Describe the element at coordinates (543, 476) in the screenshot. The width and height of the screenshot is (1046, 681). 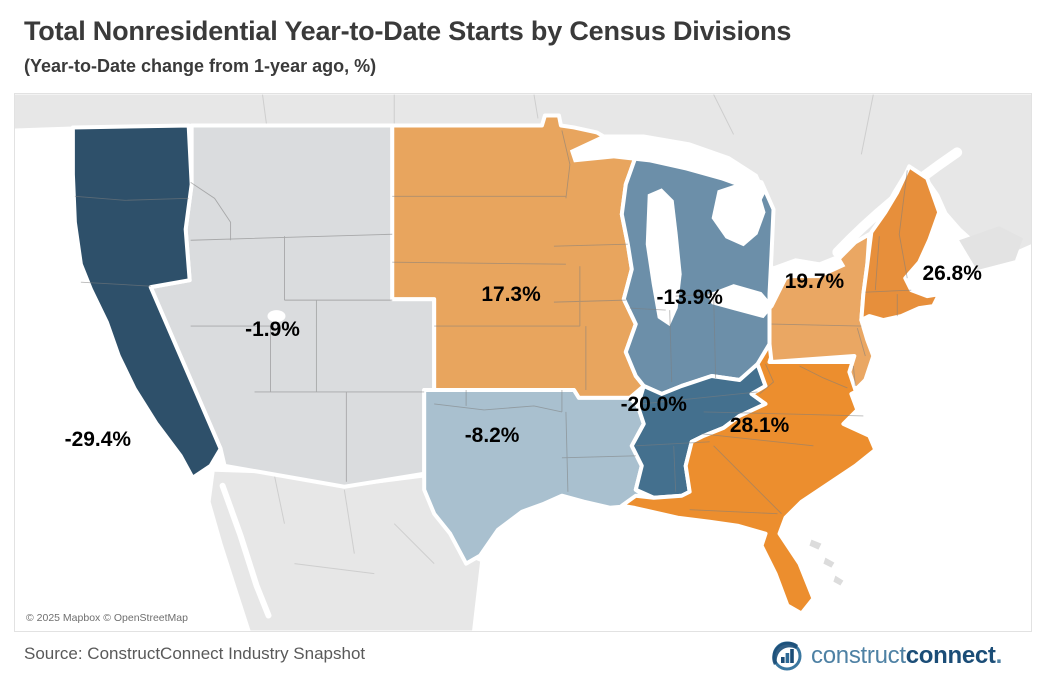
I see `division-west-south-central` at that location.